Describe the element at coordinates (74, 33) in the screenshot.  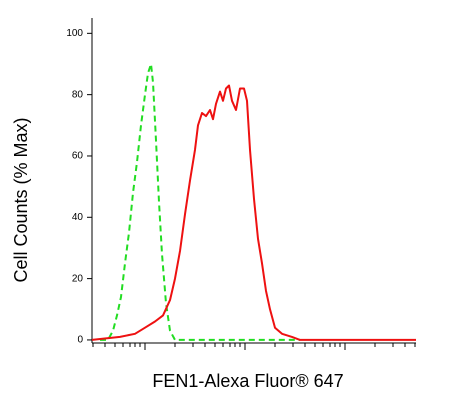
I see `y-tick-label: 100` at that location.